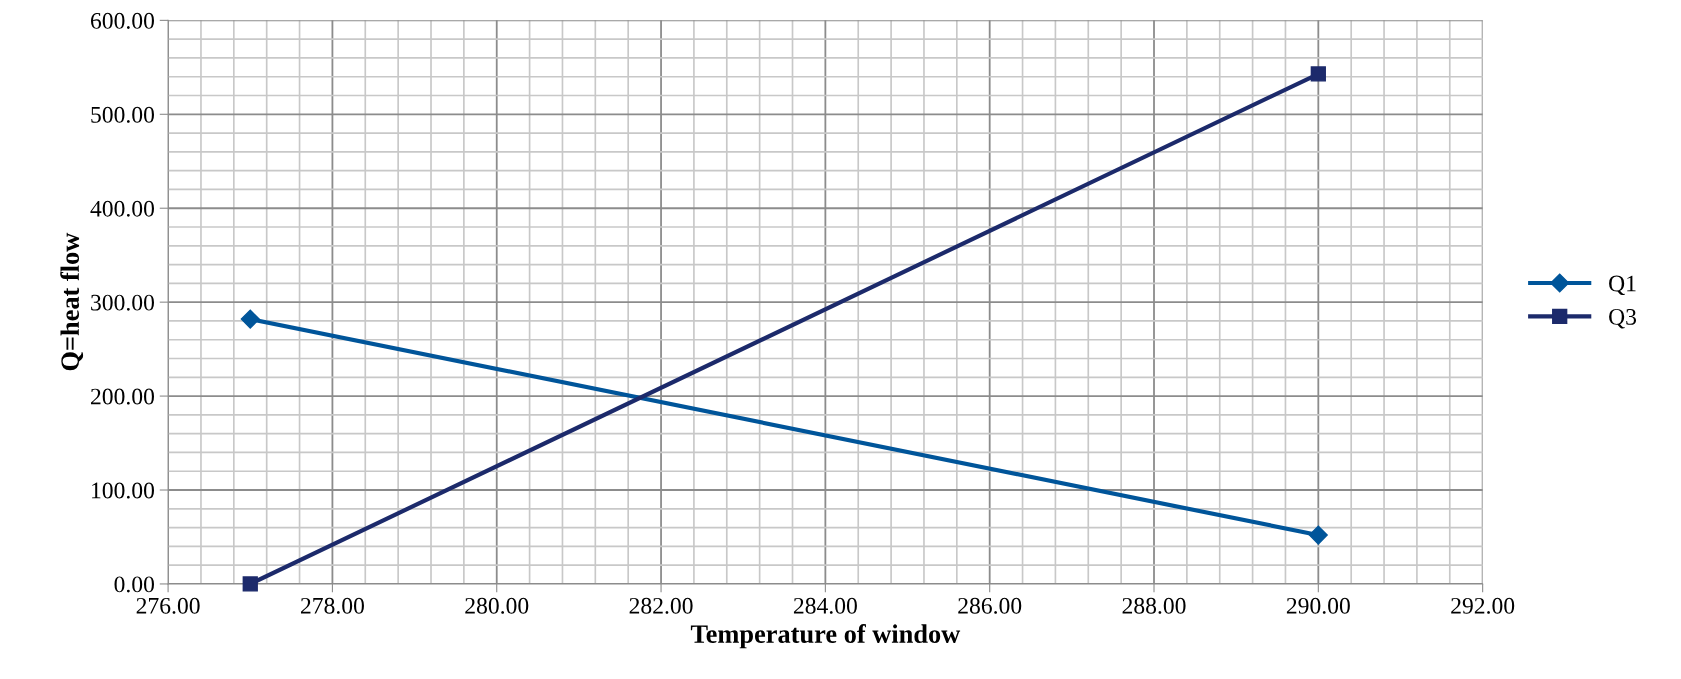 The image size is (1681, 679). Describe the element at coordinates (1154, 605) in the screenshot. I see `x-tick-label: 288.00` at that location.